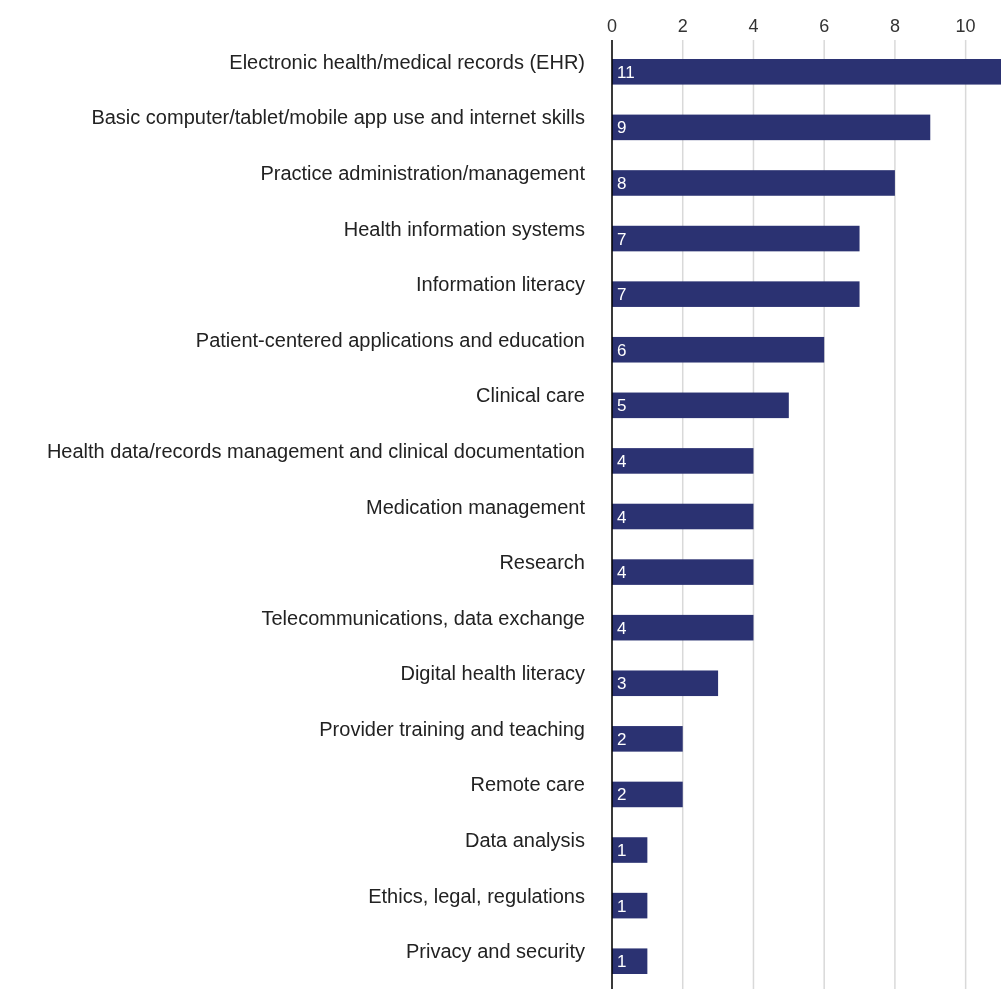  What do you see at coordinates (622, 684) in the screenshot?
I see `data-label: 3` at bounding box center [622, 684].